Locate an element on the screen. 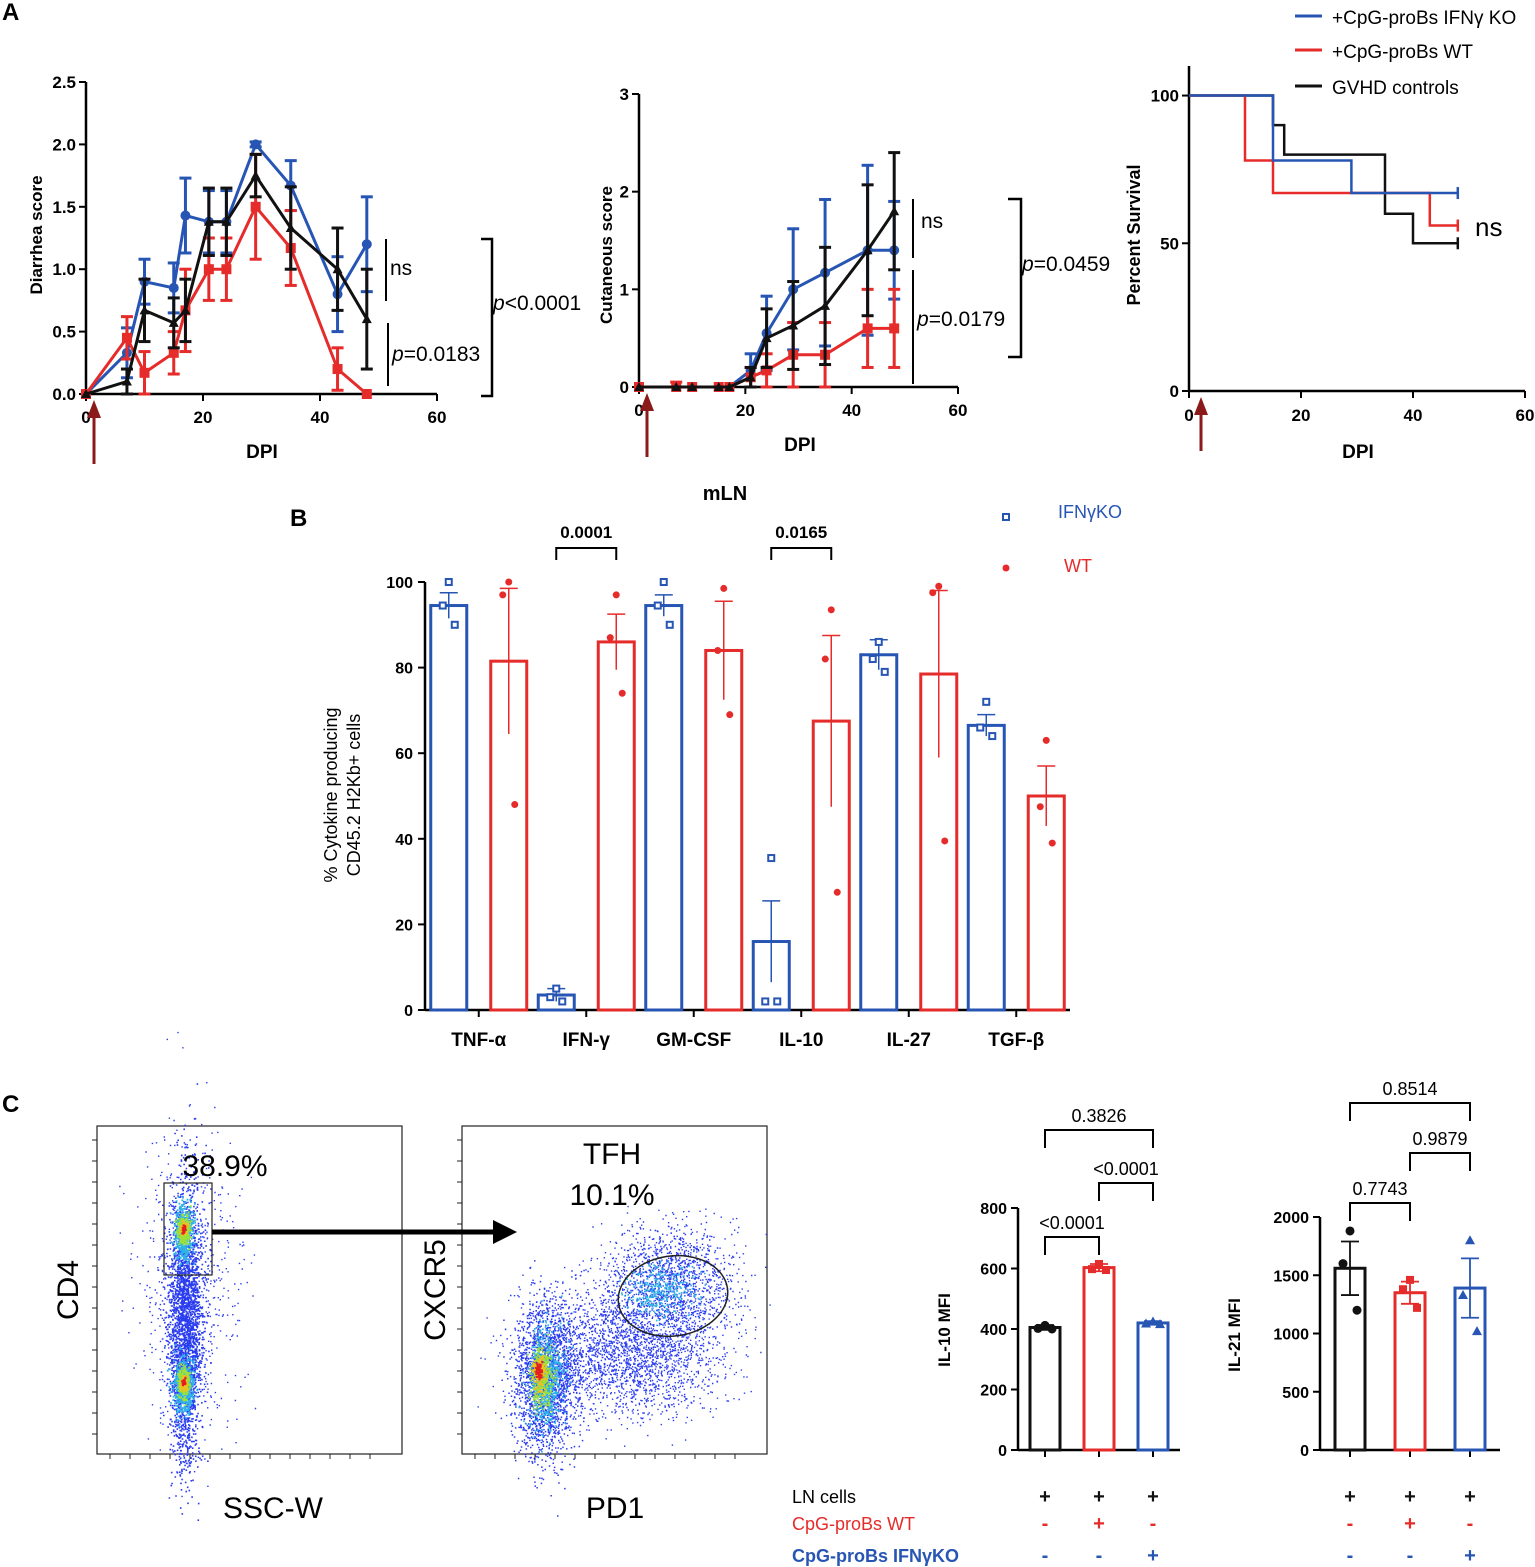  il21-comparison-label: 0.9879 is located at coordinates (1439, 1139).